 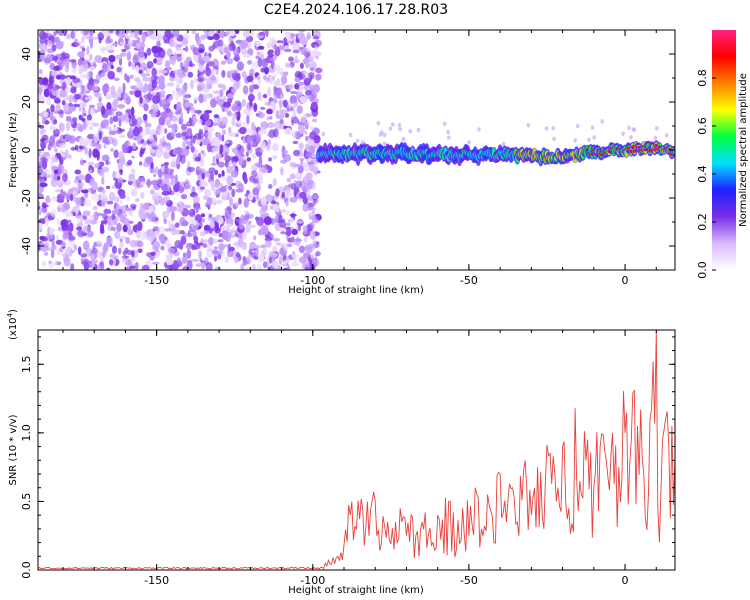 What do you see at coordinates (625, 580) in the screenshot?
I see `x-tick-label: 0` at bounding box center [625, 580].